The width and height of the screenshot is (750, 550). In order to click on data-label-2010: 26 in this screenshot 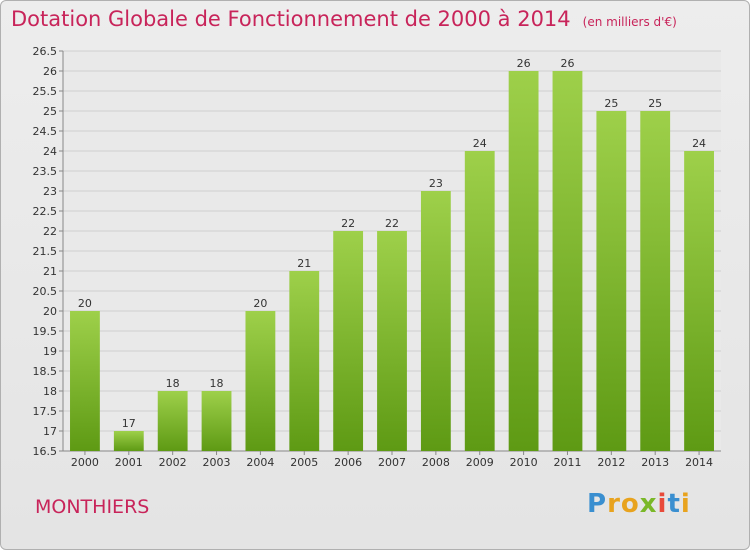, I will do `click(524, 63)`.